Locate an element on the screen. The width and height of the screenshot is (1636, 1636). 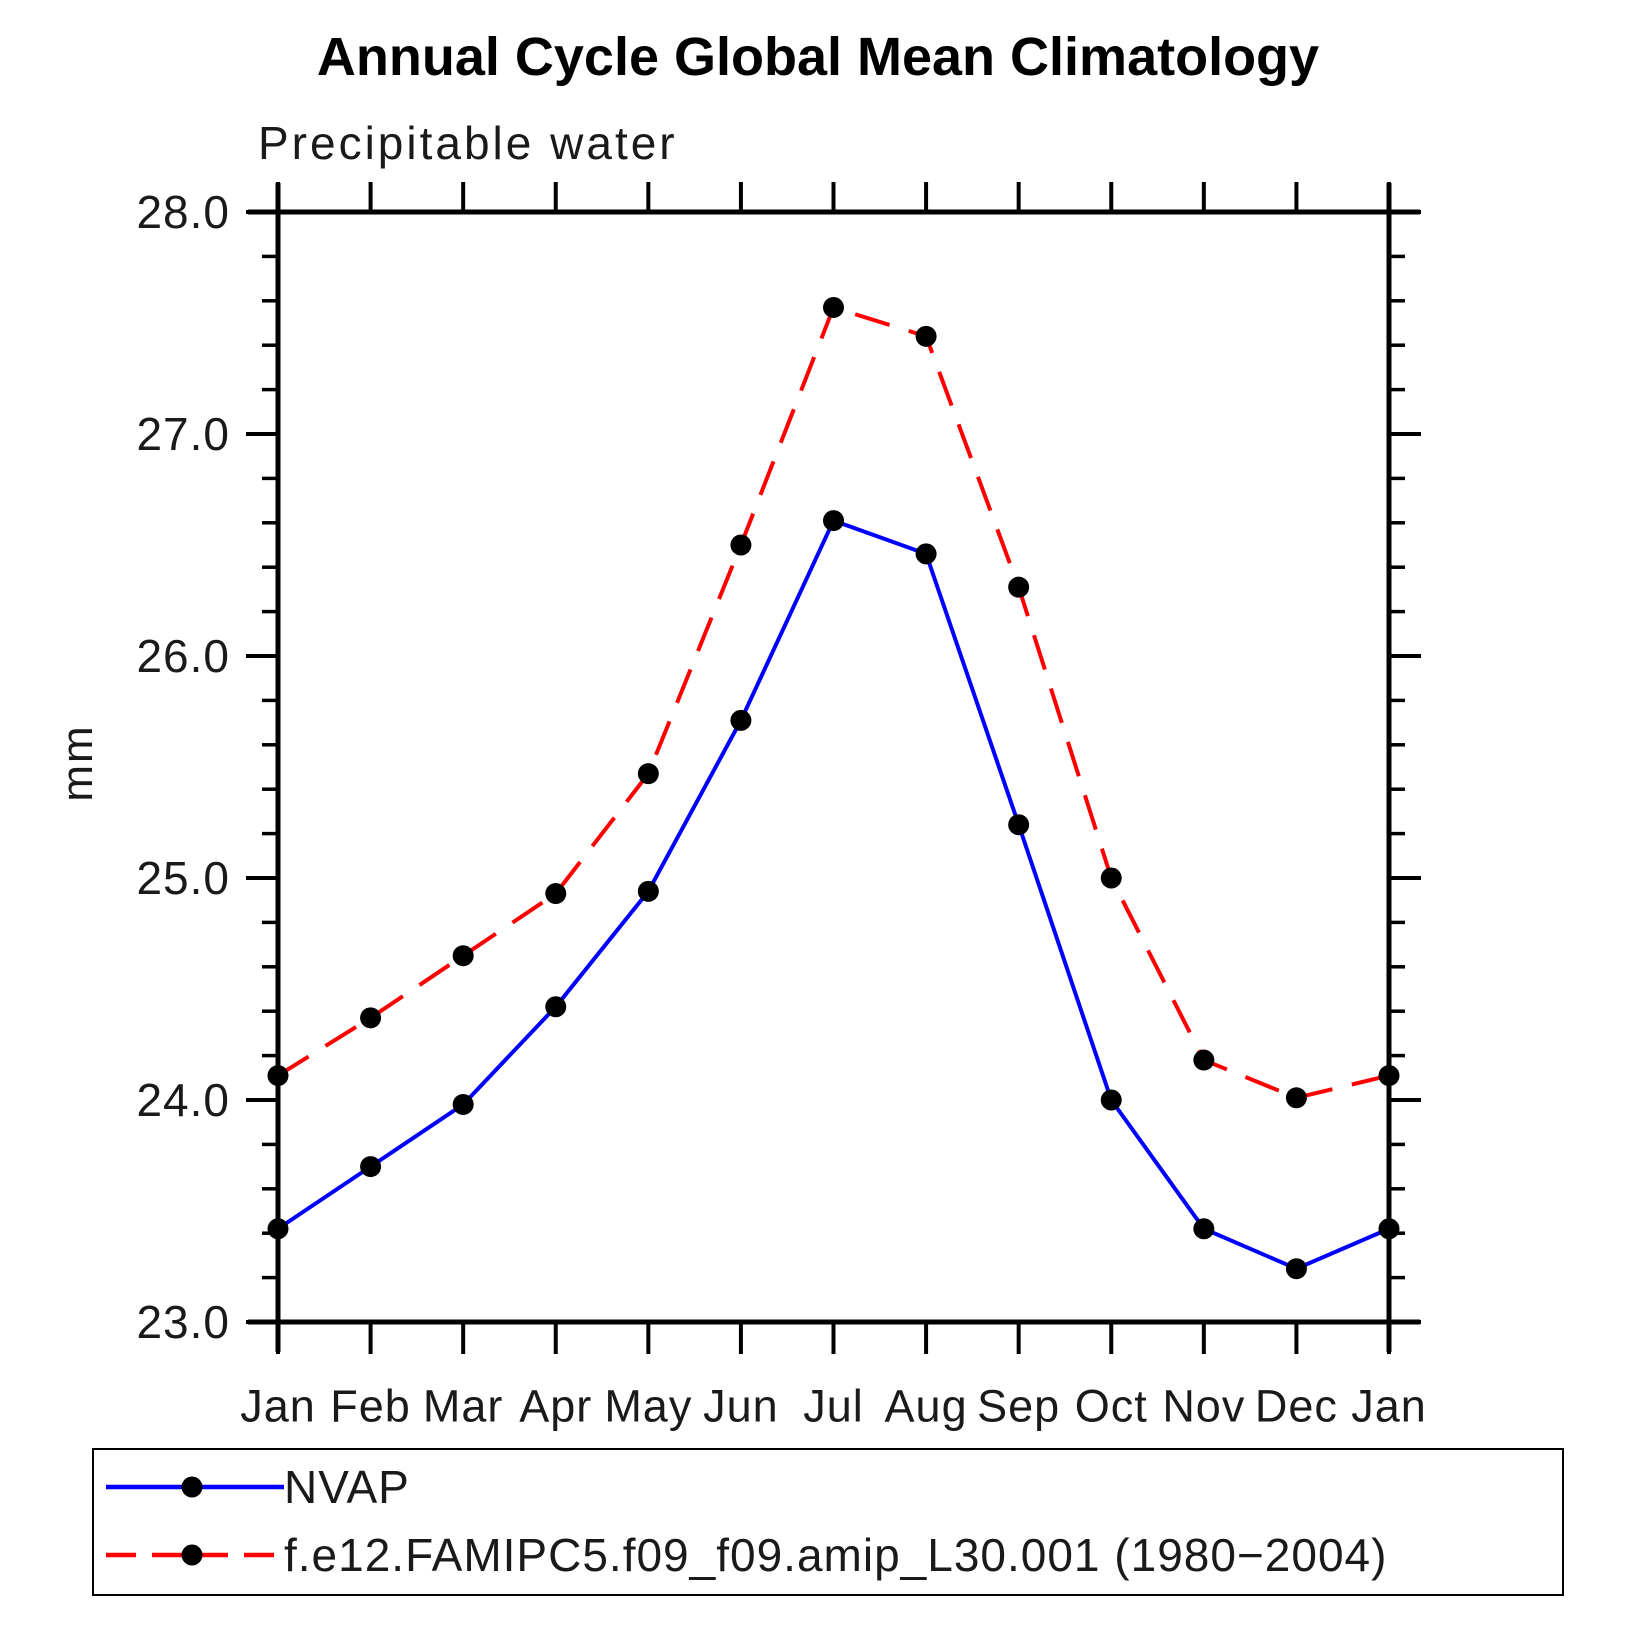
y-tick-label: 27.0 is located at coordinates (183, 434).